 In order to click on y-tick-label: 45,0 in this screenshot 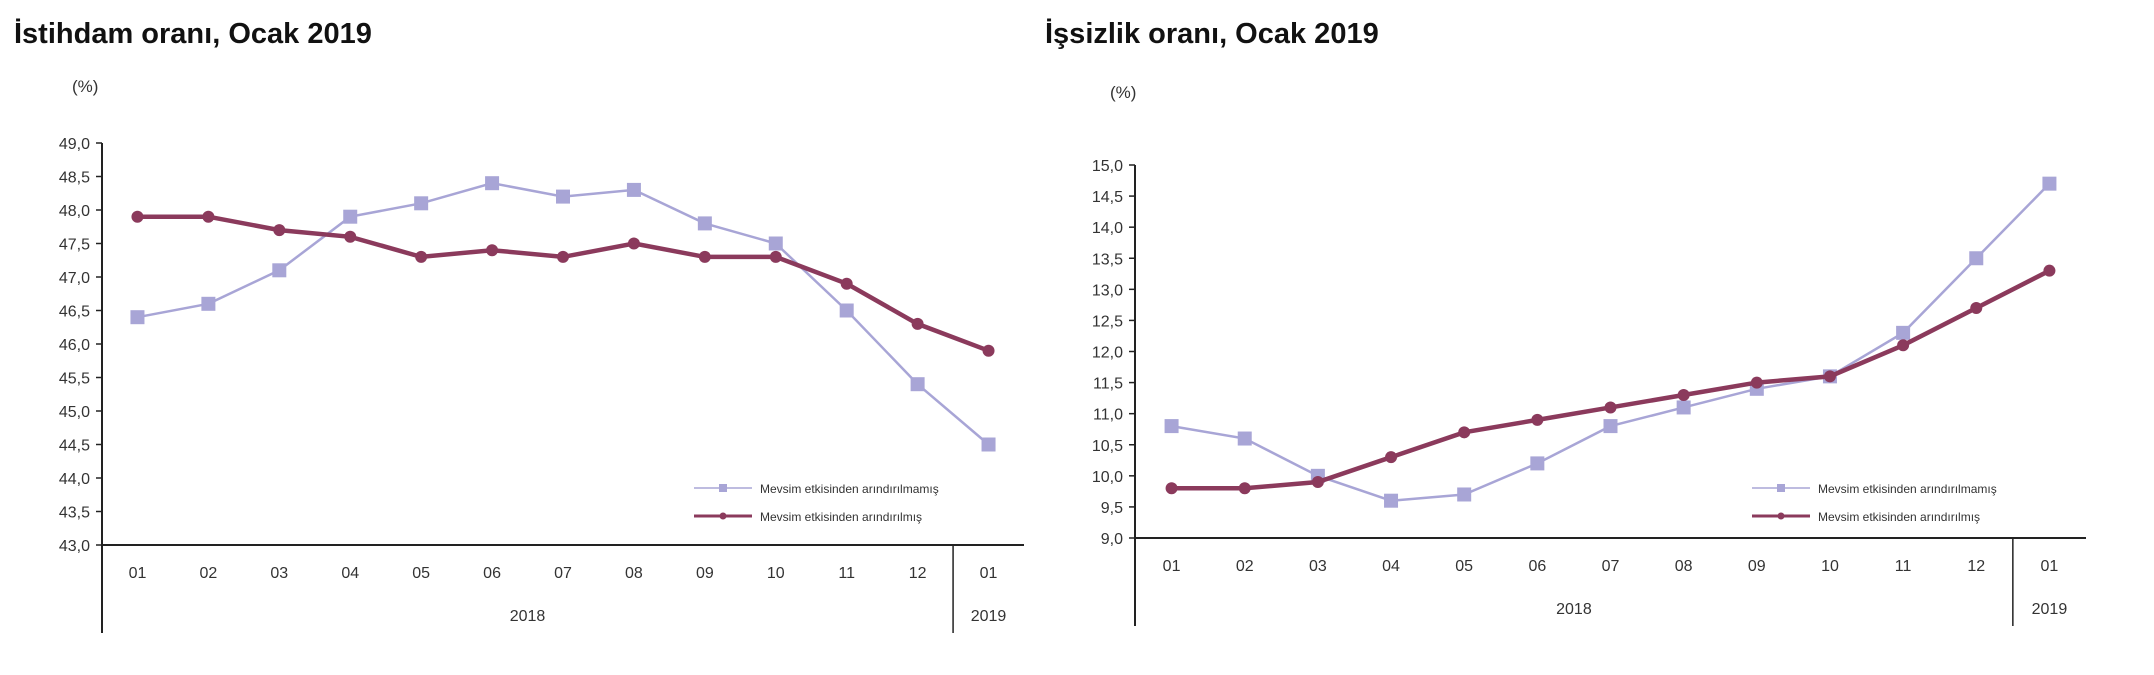, I will do `click(74, 412)`.